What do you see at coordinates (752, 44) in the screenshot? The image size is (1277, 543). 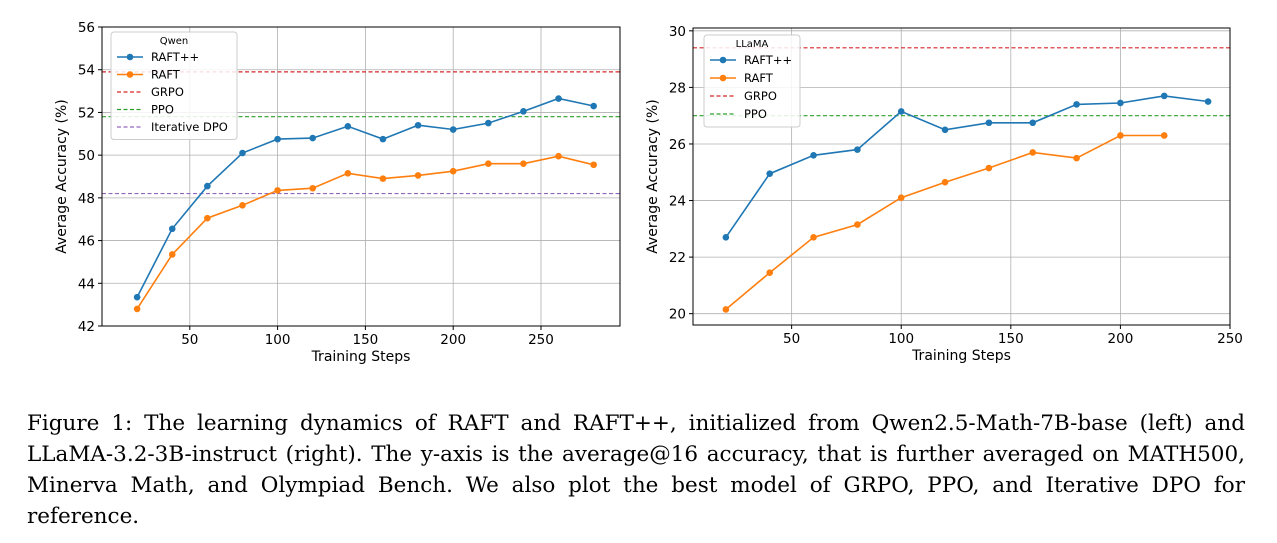 I see `legend-title: LLaMA` at bounding box center [752, 44].